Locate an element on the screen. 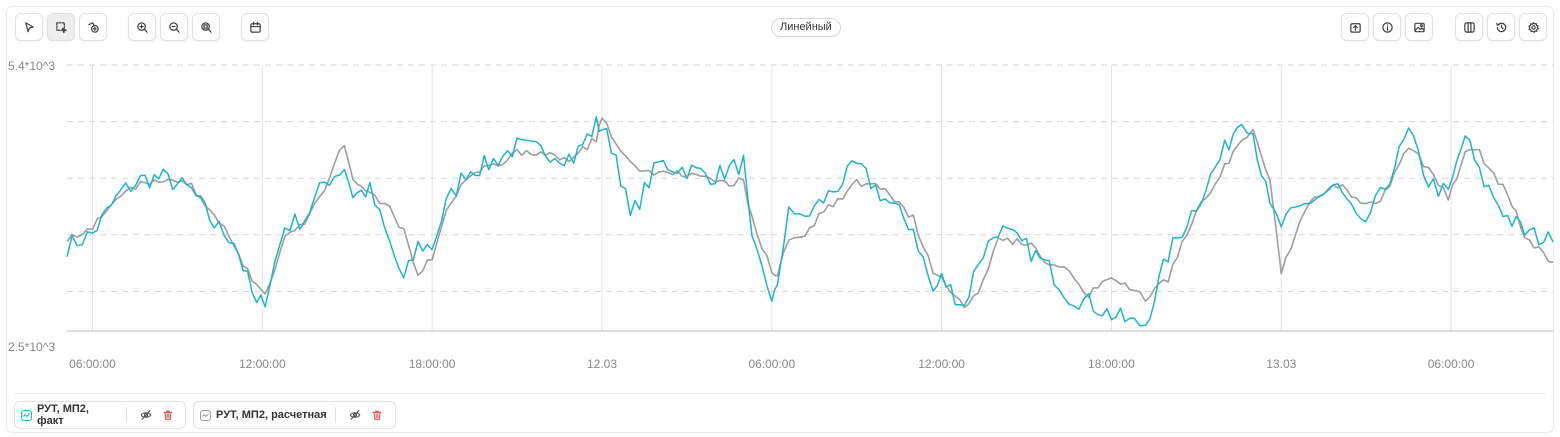  history-button is located at coordinates (1501, 27).